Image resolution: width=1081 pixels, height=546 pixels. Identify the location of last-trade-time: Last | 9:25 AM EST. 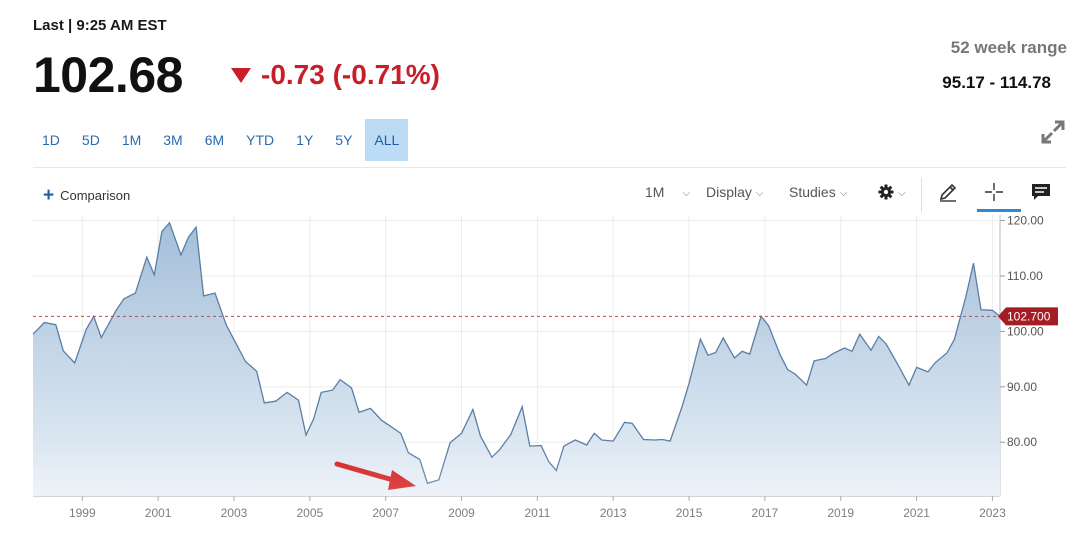
(100, 25).